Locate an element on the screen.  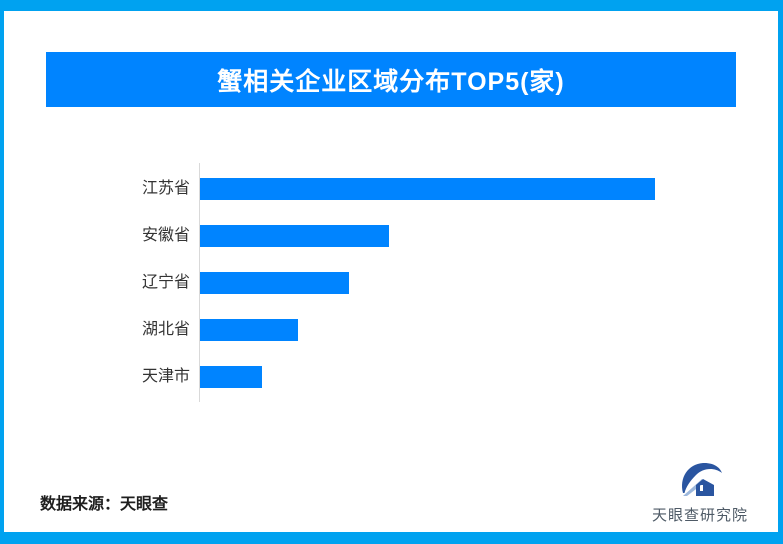
chart-title-banner: 蟹相关企业区域分布TOP5(家) is located at coordinates (391, 79).